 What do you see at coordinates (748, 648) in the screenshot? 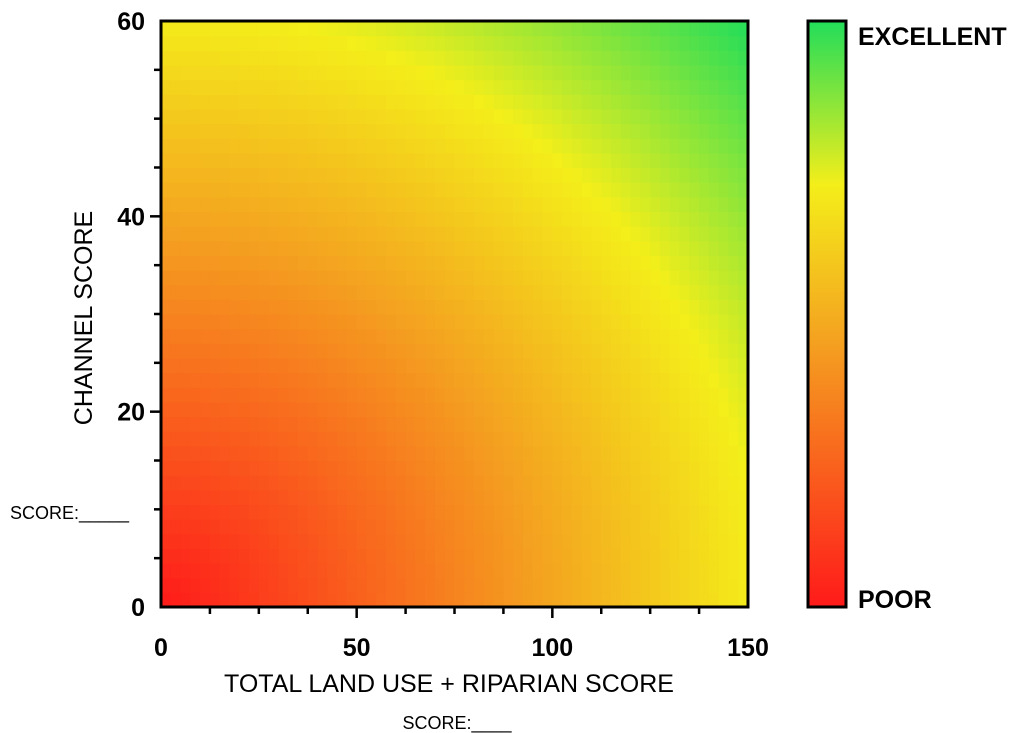
I see `x-tick-label: 150` at bounding box center [748, 648].